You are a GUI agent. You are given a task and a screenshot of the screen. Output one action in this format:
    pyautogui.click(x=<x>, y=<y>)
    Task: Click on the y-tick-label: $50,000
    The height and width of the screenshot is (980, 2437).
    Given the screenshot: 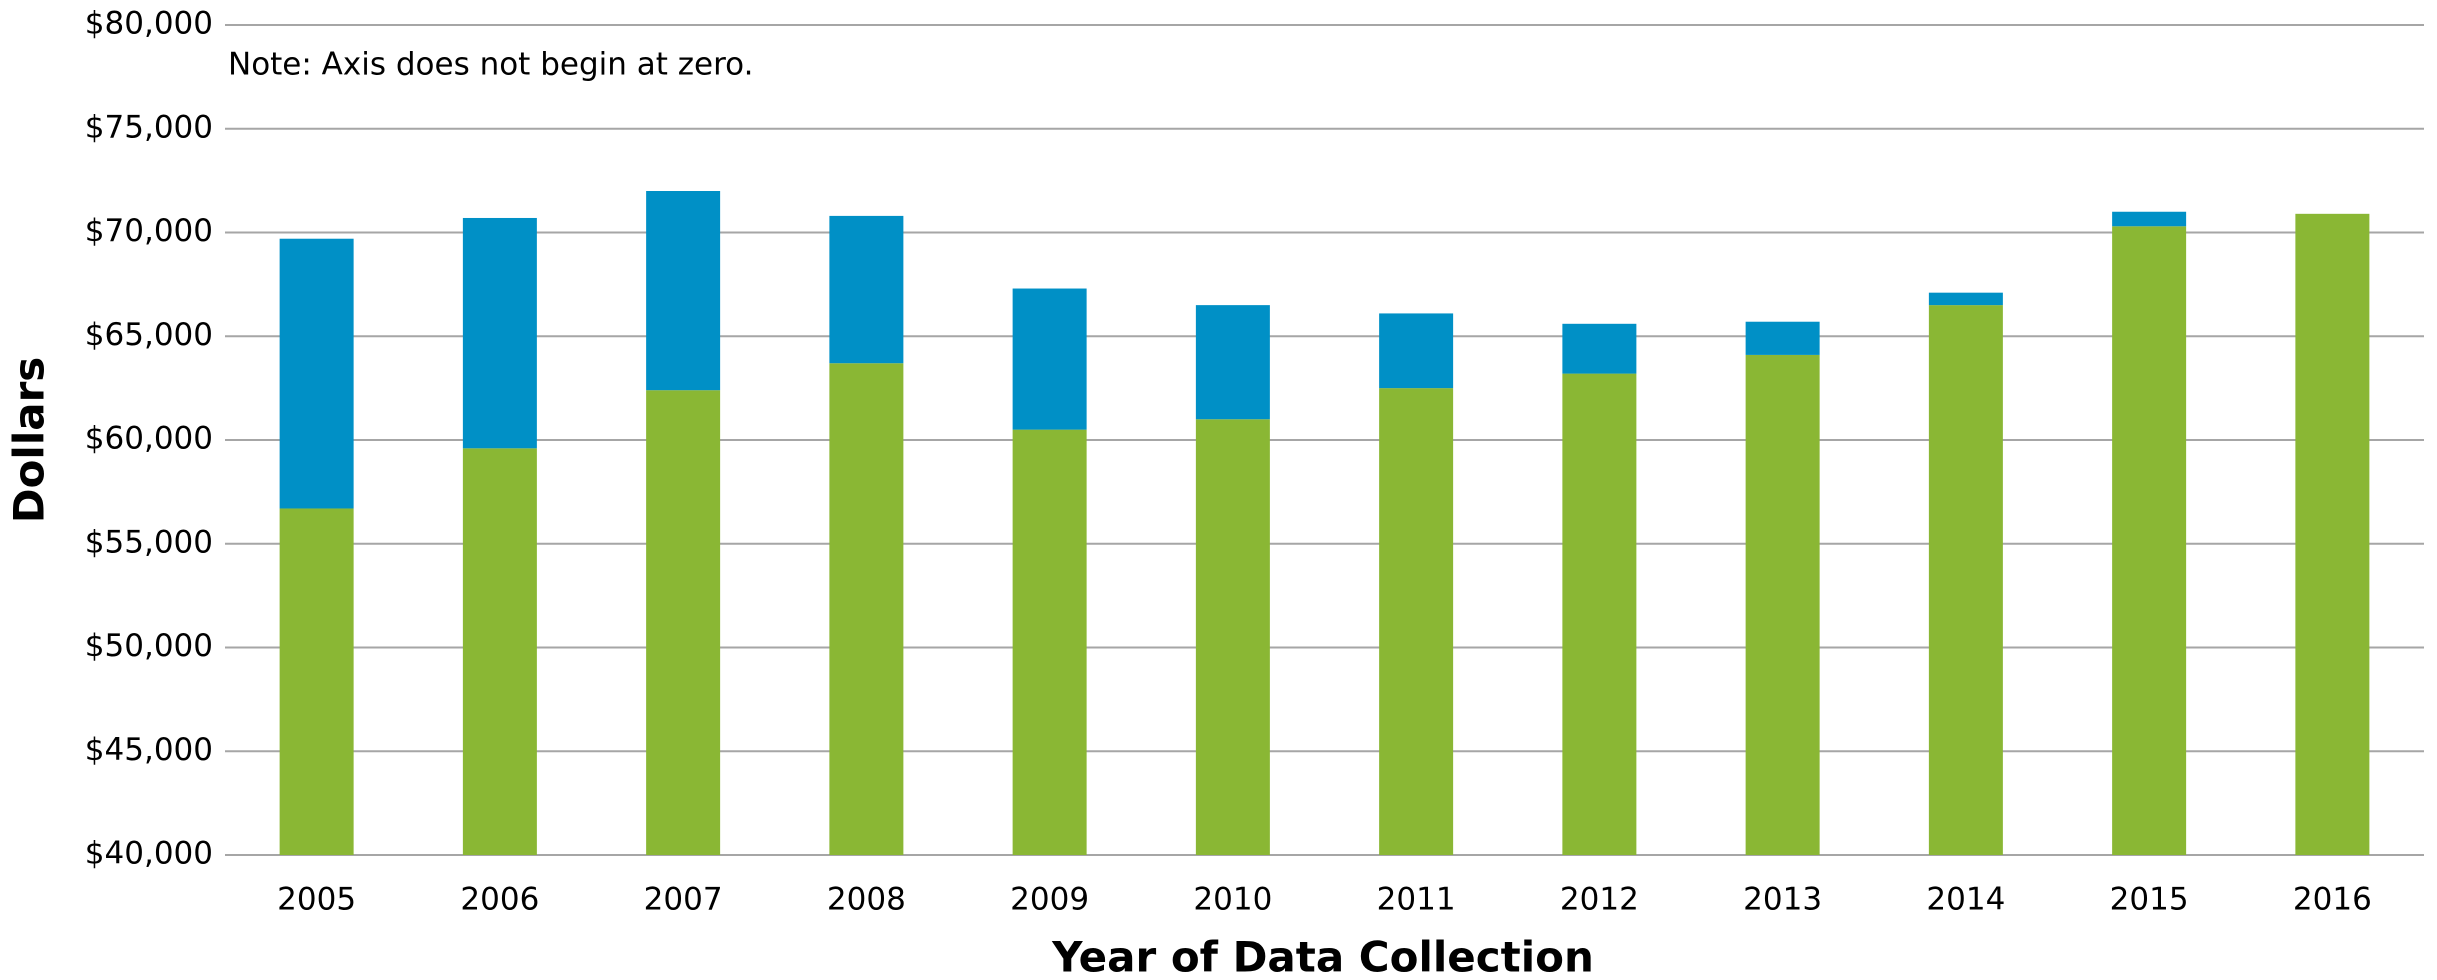 What is the action you would take?
    pyautogui.click(x=149, y=646)
    